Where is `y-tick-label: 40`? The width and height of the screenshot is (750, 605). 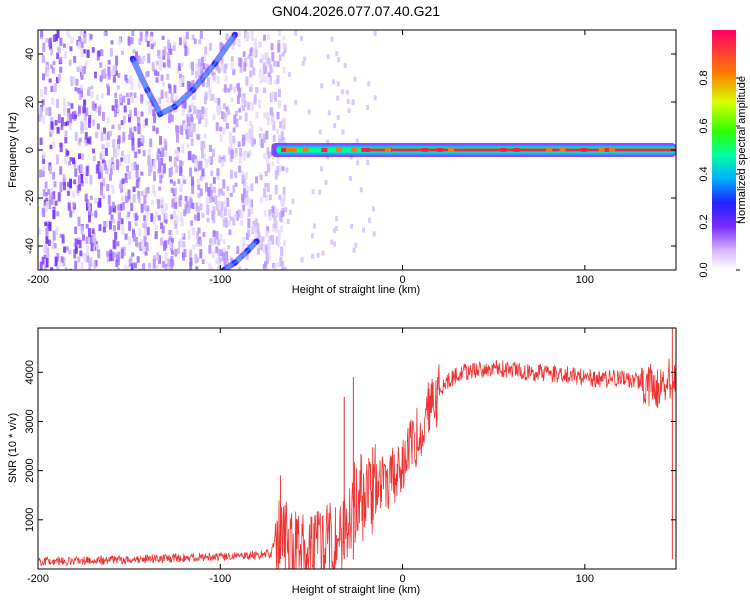 y-tick-label: 40 is located at coordinates (30, 54).